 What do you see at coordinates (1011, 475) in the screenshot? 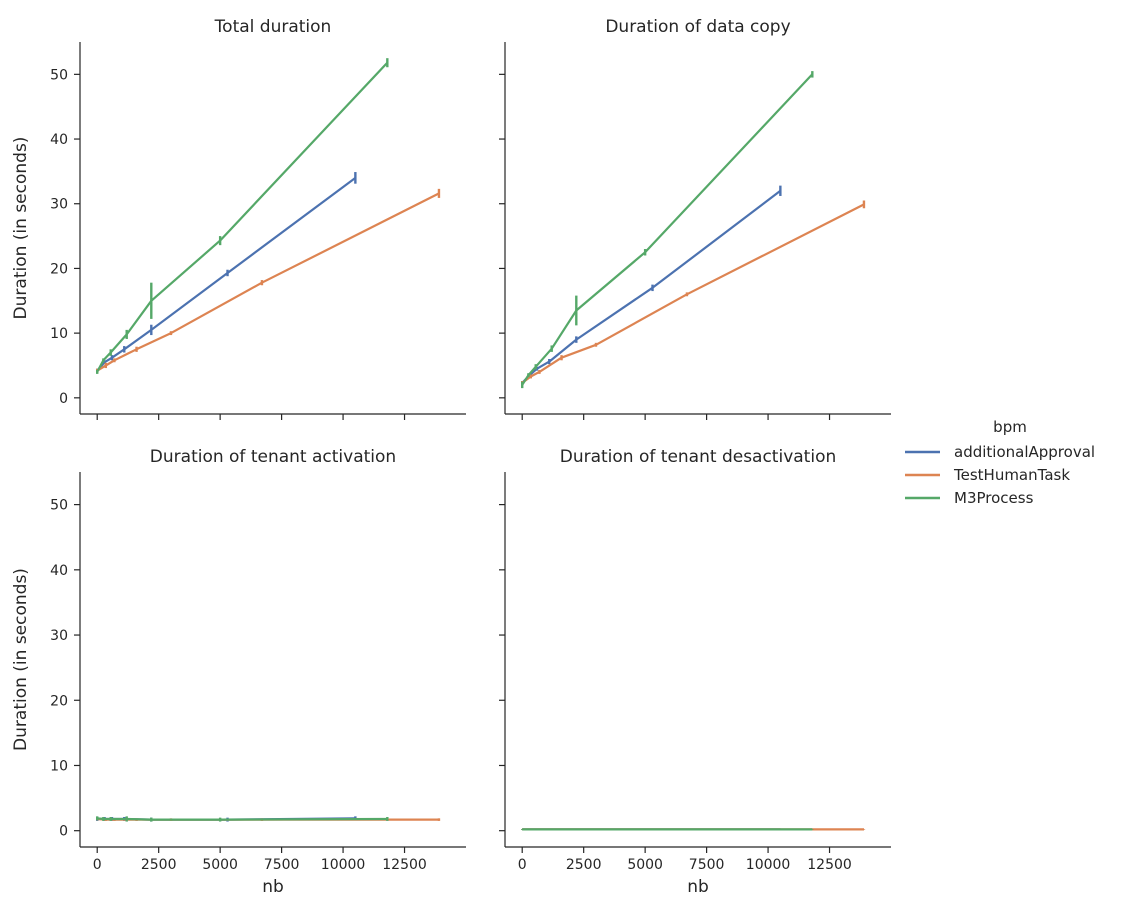
I see `legend-label-TestHumanTask: TestHumanTask` at bounding box center [1011, 475].